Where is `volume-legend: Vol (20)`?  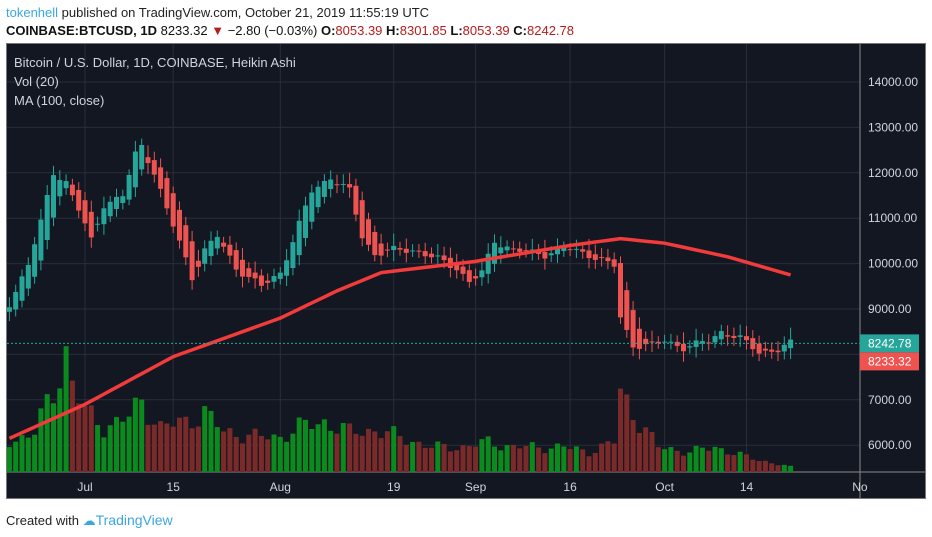 volume-legend: Vol (20) is located at coordinates (36, 81).